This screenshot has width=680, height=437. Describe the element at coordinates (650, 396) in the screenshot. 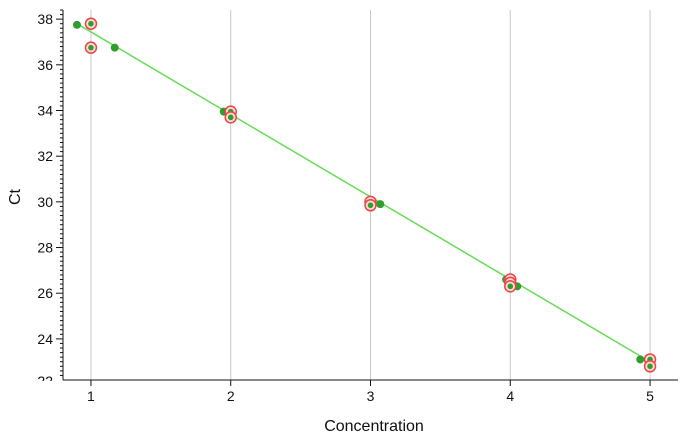

I see `x-tick-label-5: 5` at that location.